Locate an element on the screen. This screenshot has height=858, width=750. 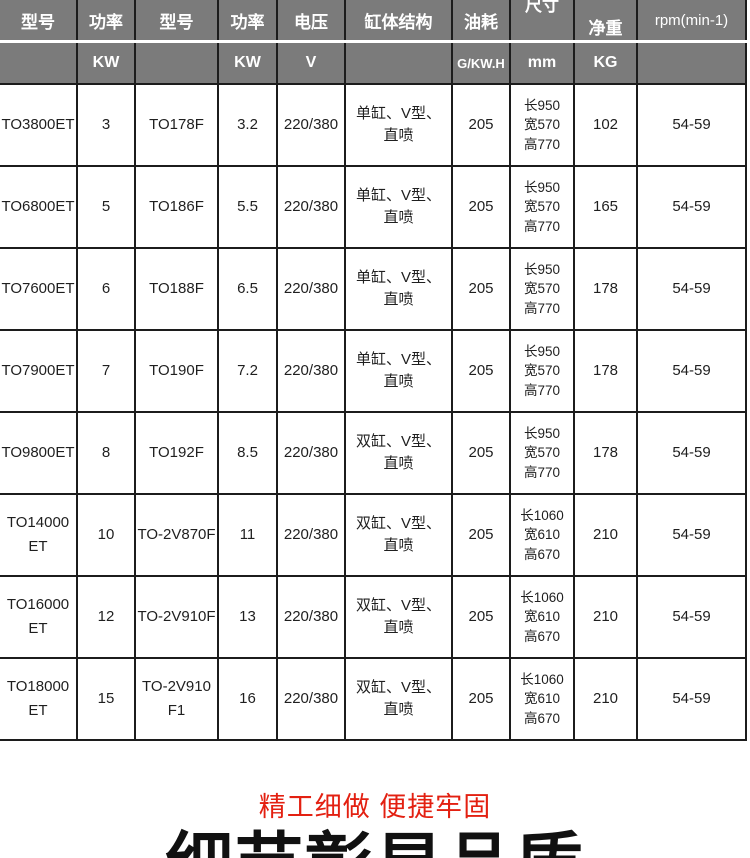
footer-section: 精工细做 便捷牢固 细节彰显品质 is located at coordinates (375, 824).